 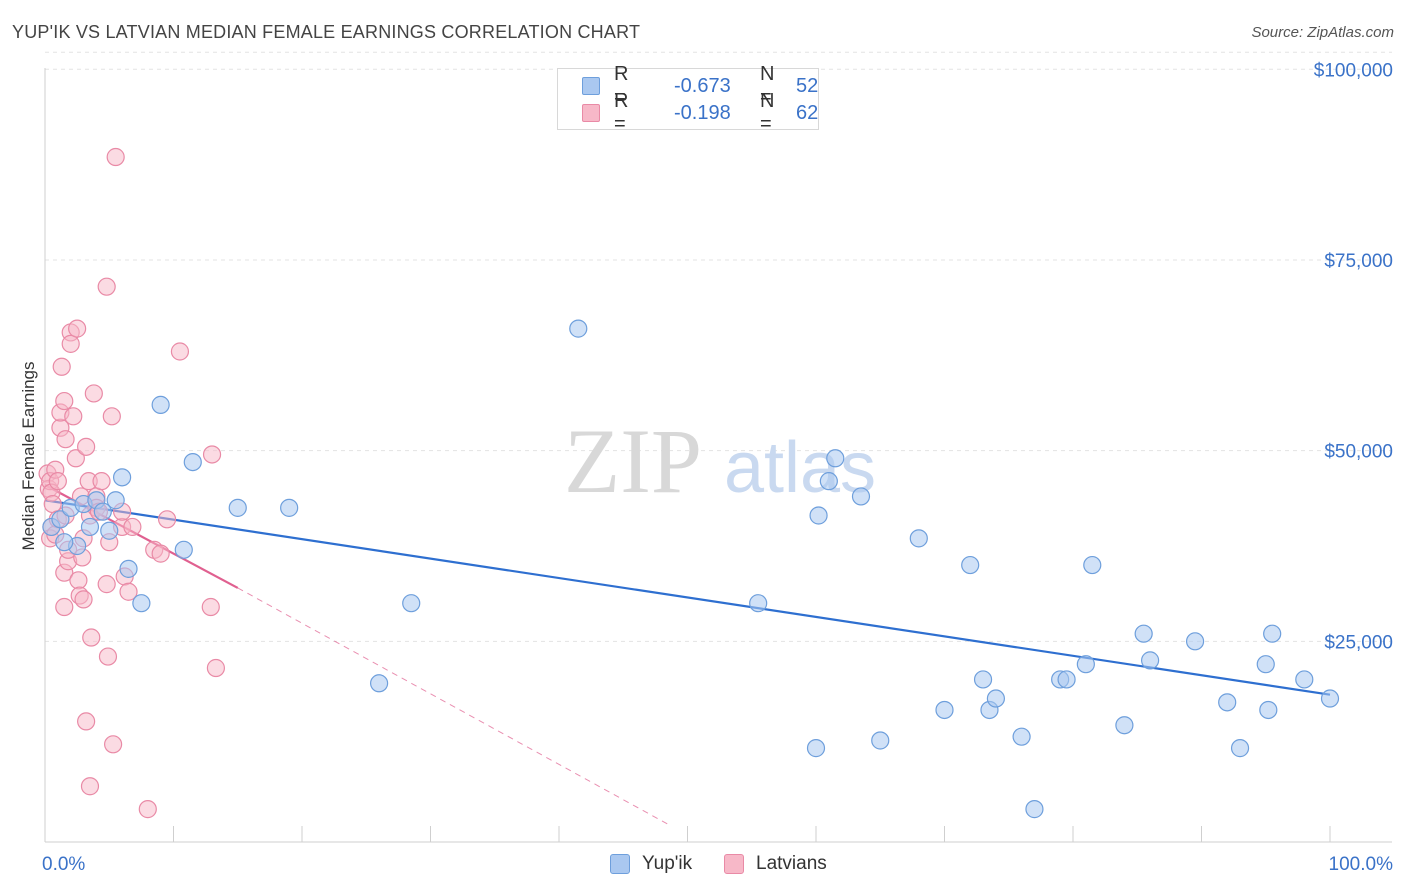 I want to click on latvians-points, so click(x=132, y=483).